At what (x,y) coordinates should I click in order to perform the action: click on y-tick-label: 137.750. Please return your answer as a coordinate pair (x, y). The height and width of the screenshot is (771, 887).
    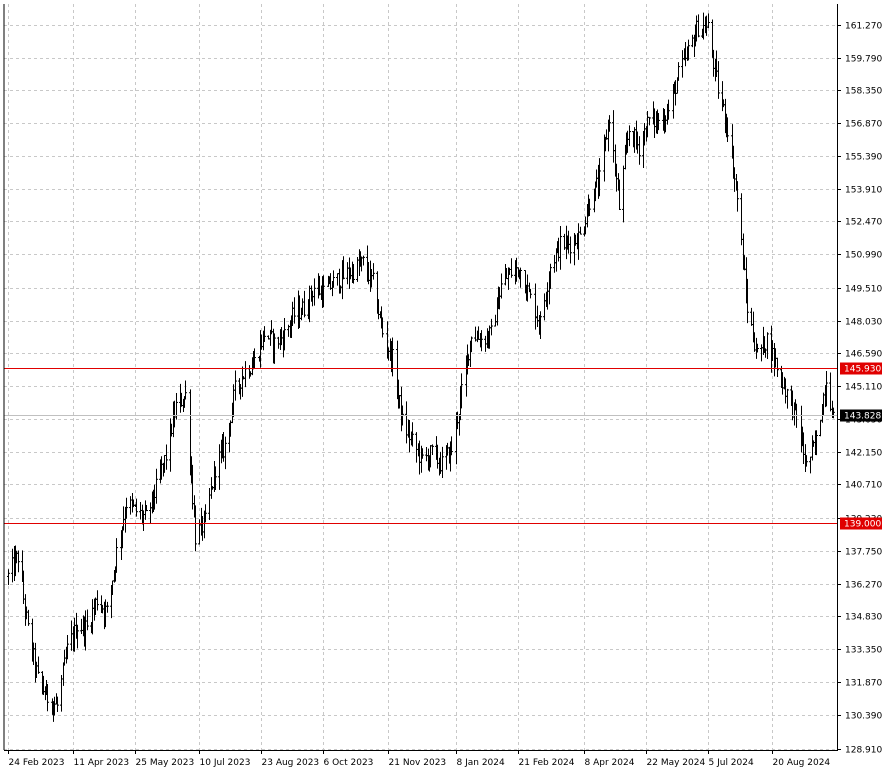
    Looking at the image, I should click on (863, 553).